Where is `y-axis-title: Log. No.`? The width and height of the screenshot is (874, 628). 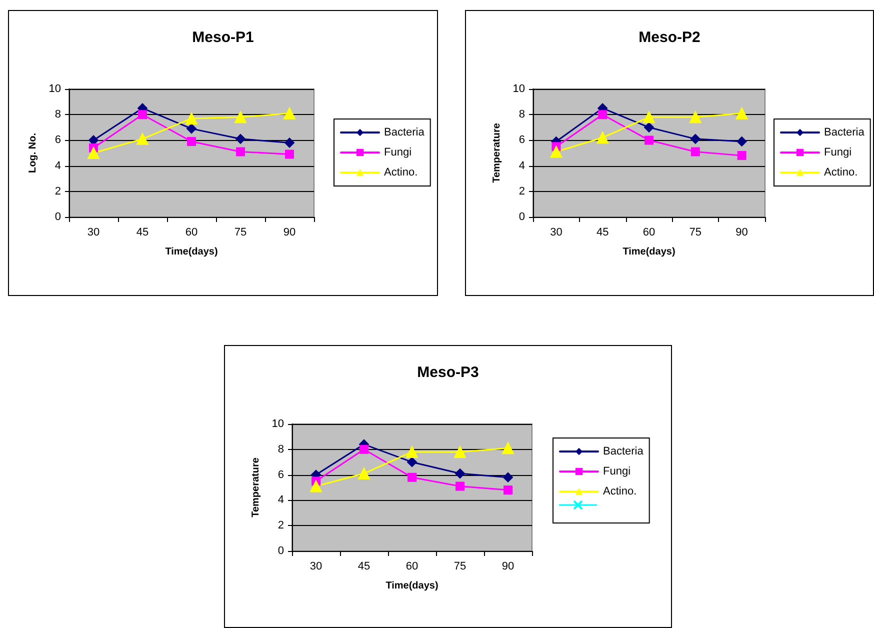
y-axis-title: Log. No. is located at coordinates (32, 152).